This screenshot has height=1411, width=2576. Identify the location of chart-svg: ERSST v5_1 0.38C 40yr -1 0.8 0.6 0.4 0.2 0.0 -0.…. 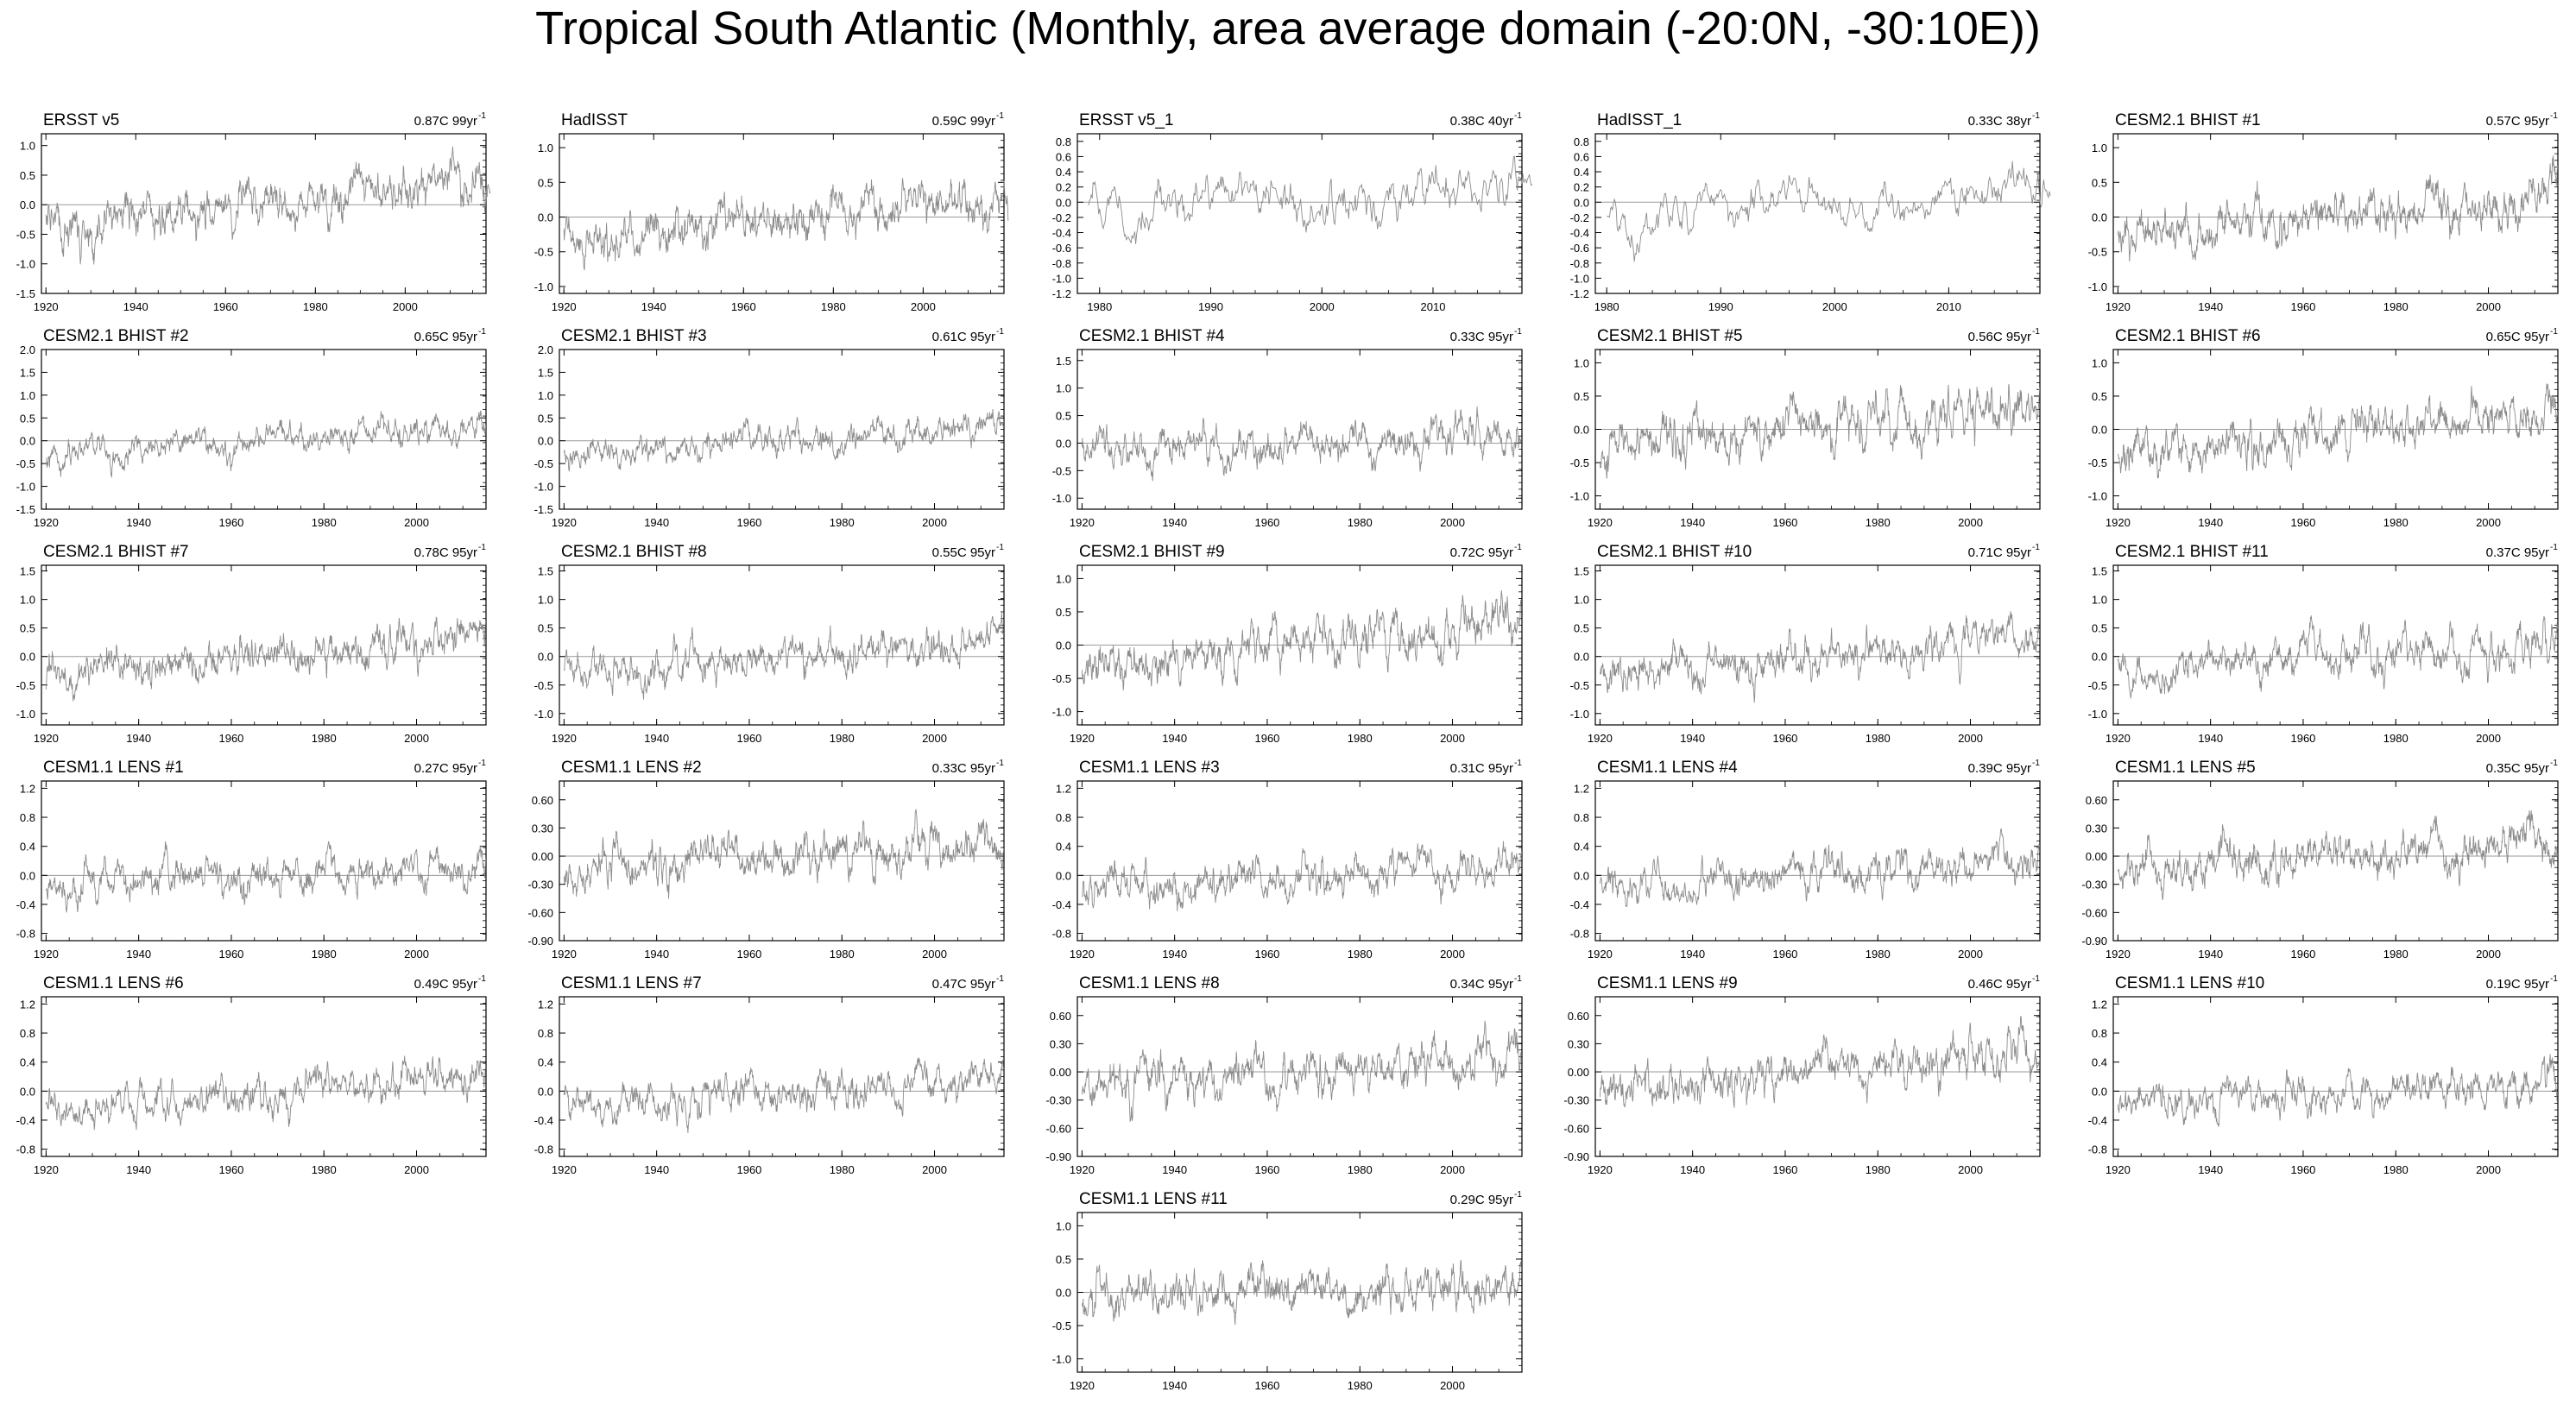
(1292, 212).